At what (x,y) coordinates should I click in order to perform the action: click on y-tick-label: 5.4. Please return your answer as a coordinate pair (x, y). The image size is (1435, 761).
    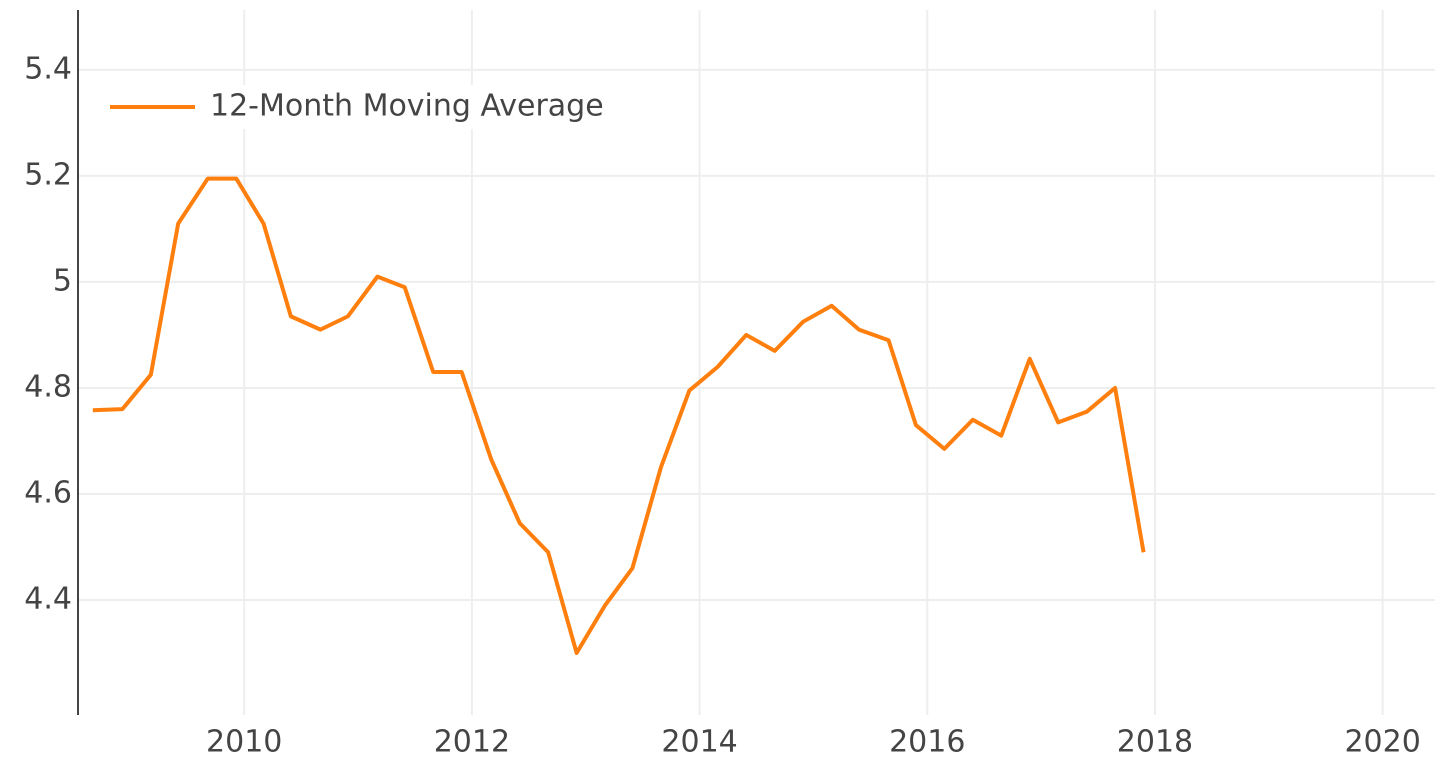
    Looking at the image, I should click on (48, 68).